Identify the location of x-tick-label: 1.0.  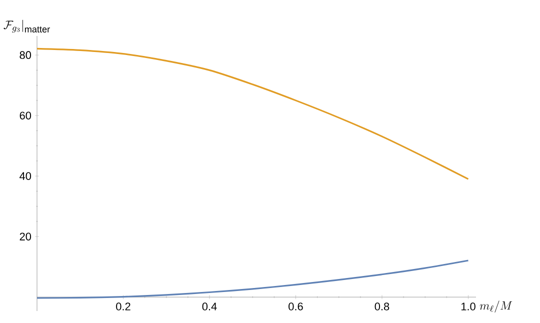
(468, 306).